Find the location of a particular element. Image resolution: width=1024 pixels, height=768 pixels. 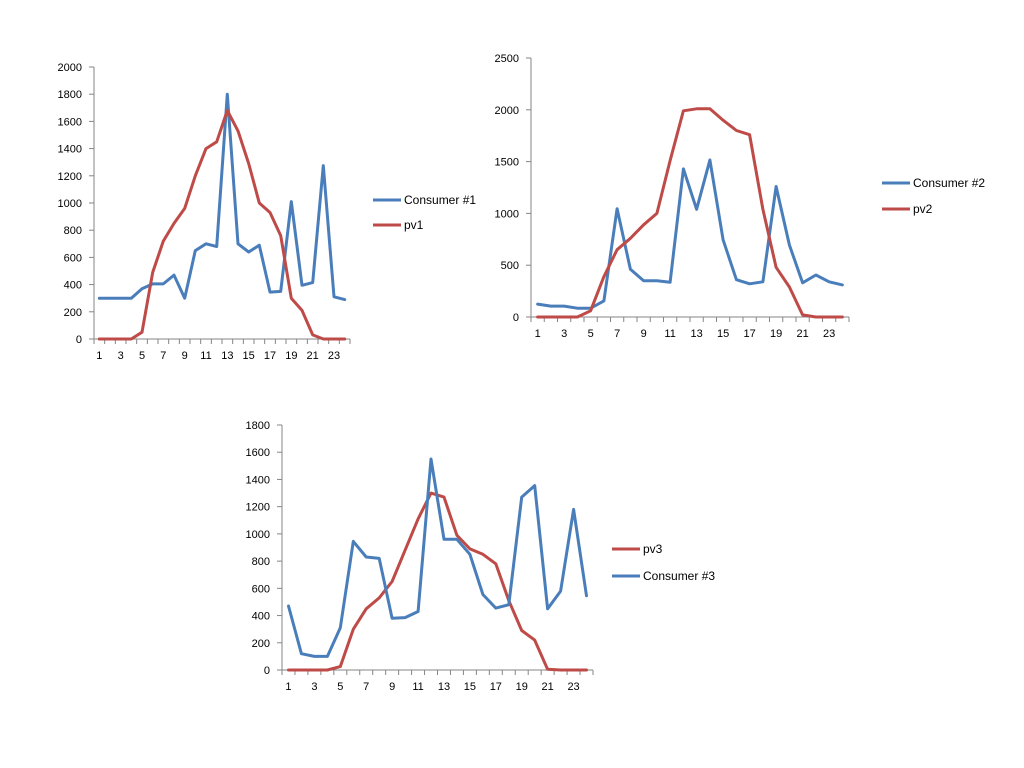

legend-label: Consumer #1 is located at coordinates (440, 200).